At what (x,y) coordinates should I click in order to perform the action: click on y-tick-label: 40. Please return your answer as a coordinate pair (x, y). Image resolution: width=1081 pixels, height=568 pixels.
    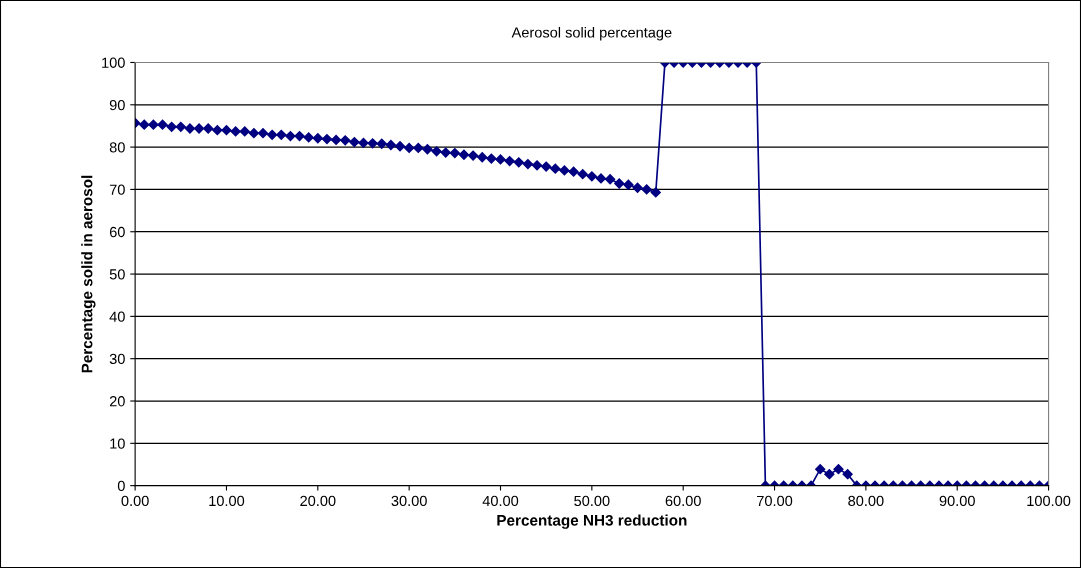
    Looking at the image, I should click on (117, 316).